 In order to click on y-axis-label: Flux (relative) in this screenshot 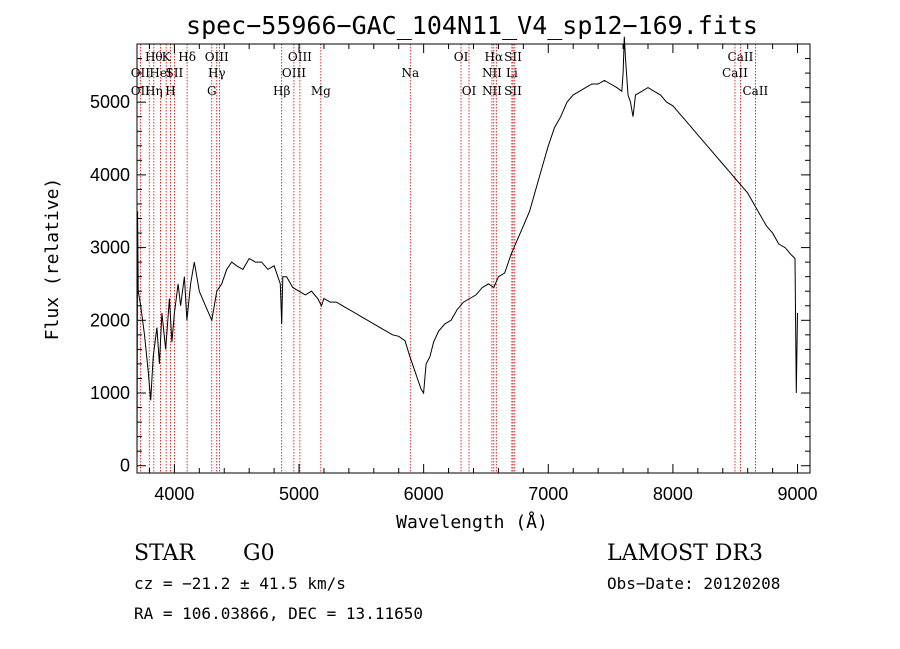, I will do `click(52, 259)`.